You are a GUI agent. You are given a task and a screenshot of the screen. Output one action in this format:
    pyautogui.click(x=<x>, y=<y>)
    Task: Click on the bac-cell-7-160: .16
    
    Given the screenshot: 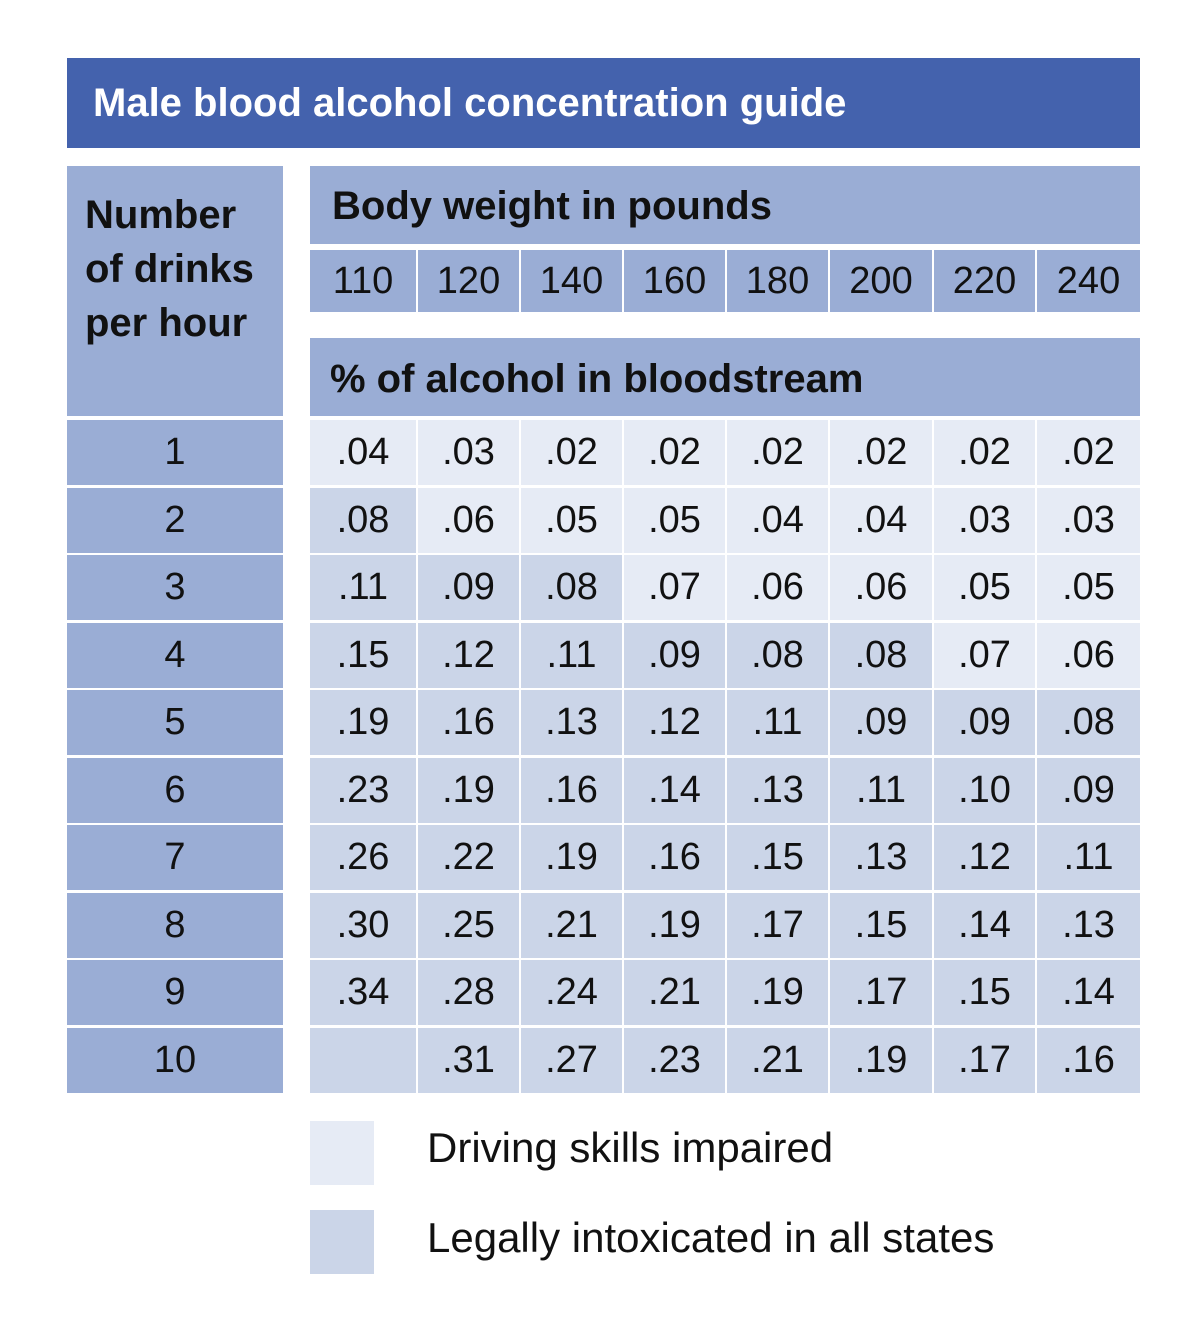 What is the action you would take?
    pyautogui.click(x=674, y=857)
    